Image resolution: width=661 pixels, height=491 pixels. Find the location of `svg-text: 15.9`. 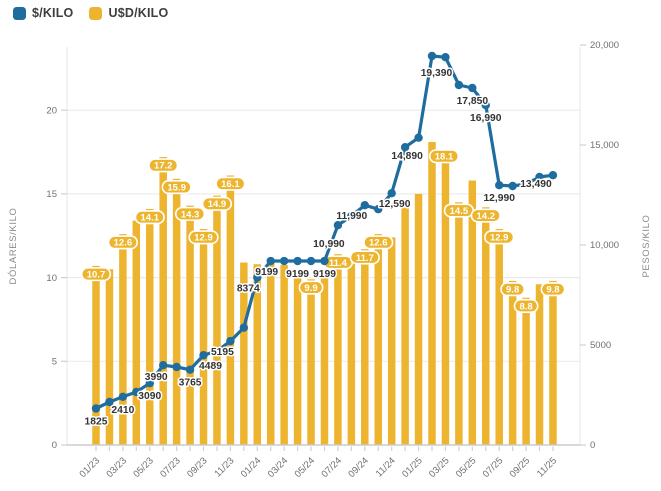

svg-text: 15.9 is located at coordinates (176, 187).